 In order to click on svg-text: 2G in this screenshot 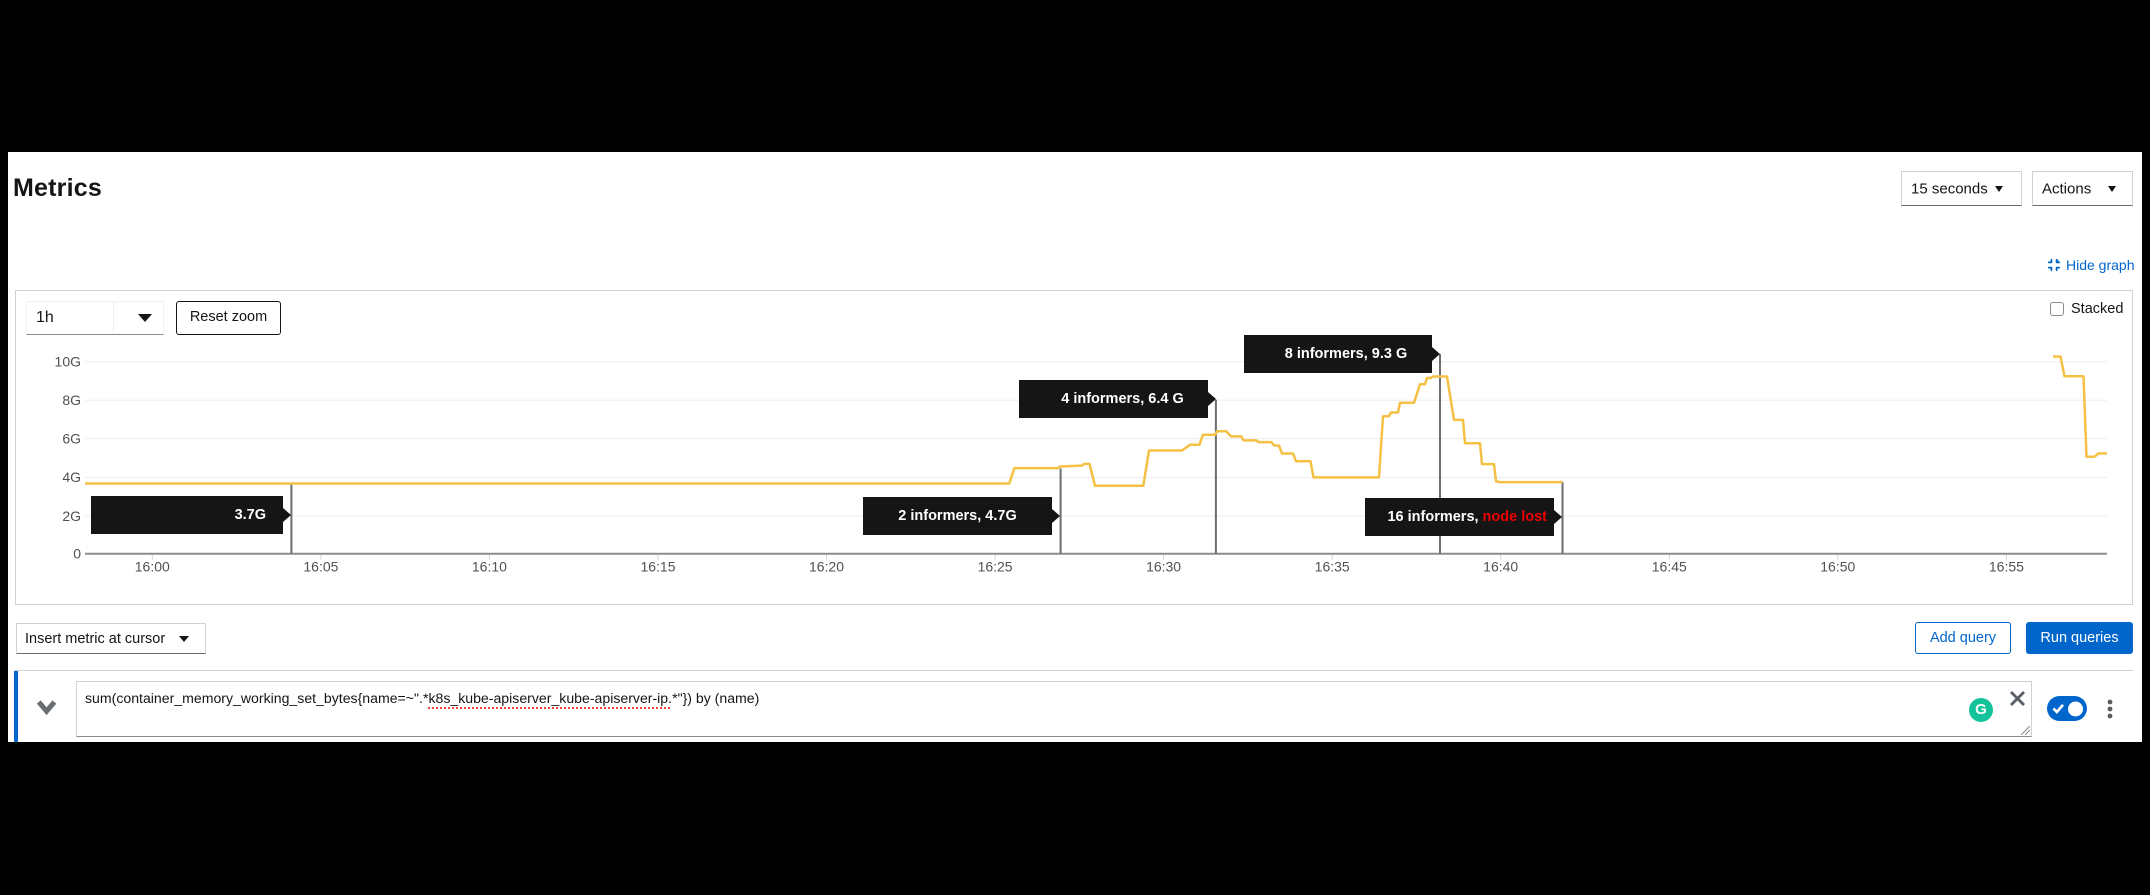, I will do `click(71, 516)`.